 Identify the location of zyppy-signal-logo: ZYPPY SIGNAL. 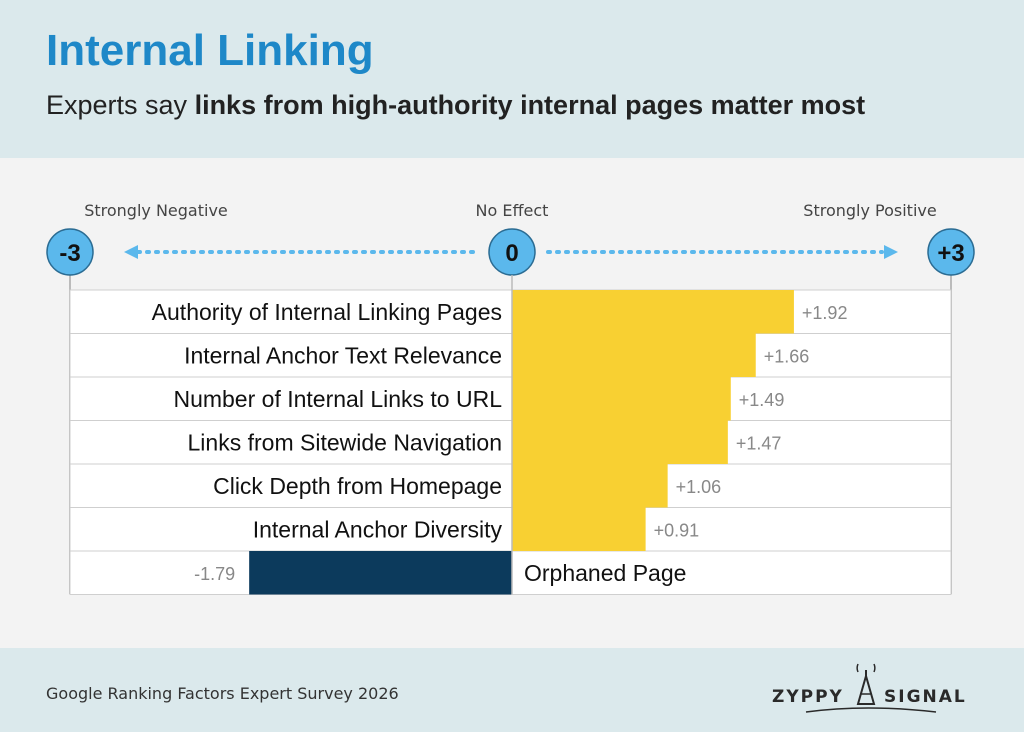
(869, 688).